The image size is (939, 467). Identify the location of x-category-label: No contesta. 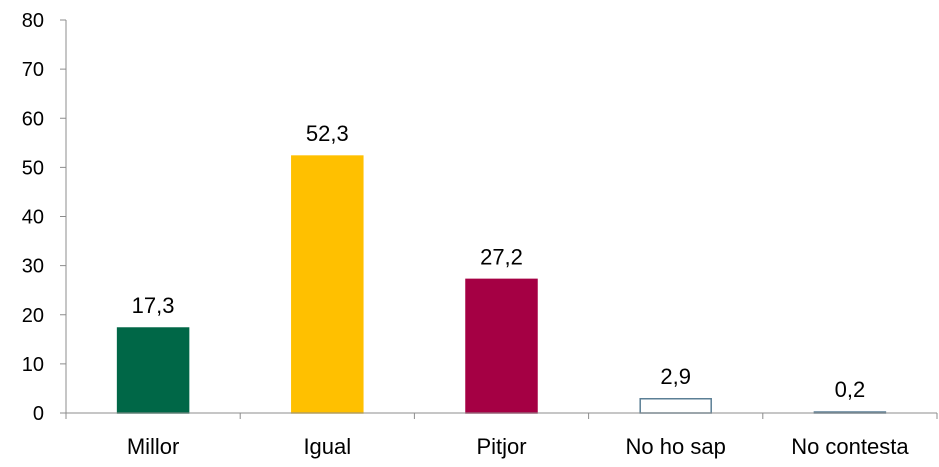
(850, 446).